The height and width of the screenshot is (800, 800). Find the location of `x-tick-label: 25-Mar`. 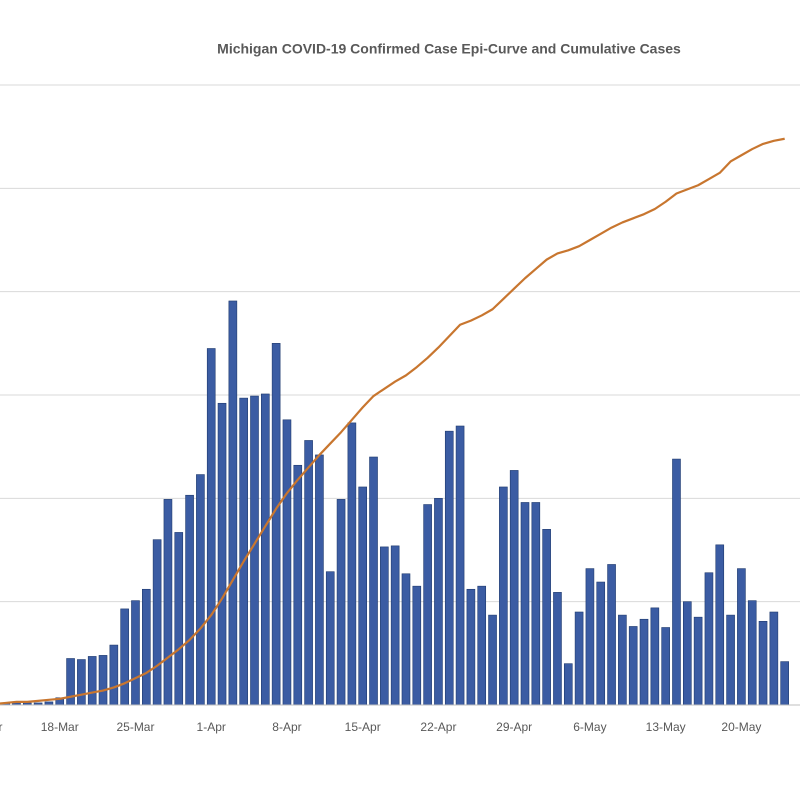

x-tick-label: 25-Mar is located at coordinates (135, 727).